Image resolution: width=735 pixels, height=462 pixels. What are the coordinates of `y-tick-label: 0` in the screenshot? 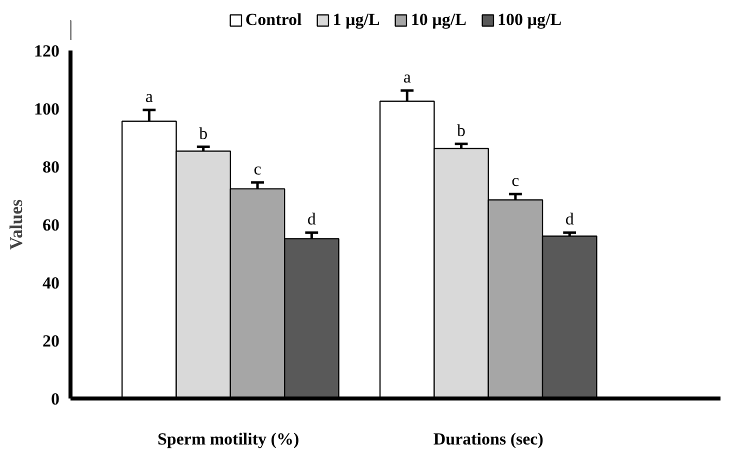 It's located at (55, 399).